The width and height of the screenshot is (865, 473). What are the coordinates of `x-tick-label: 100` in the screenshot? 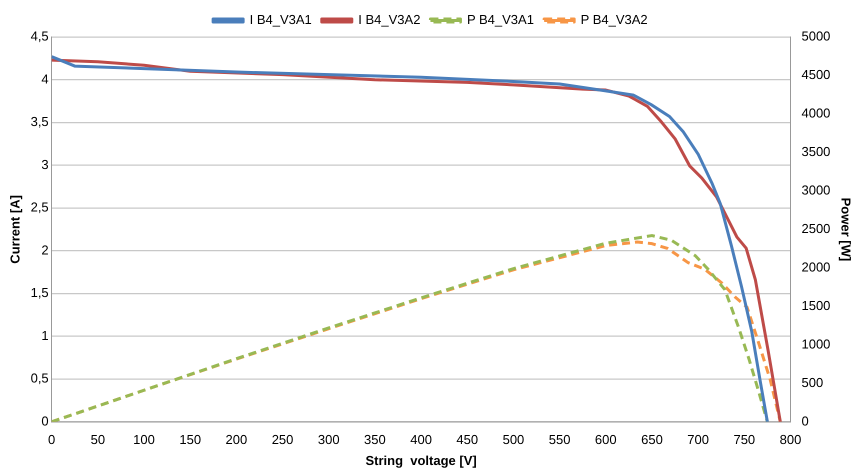 It's located at (144, 440).